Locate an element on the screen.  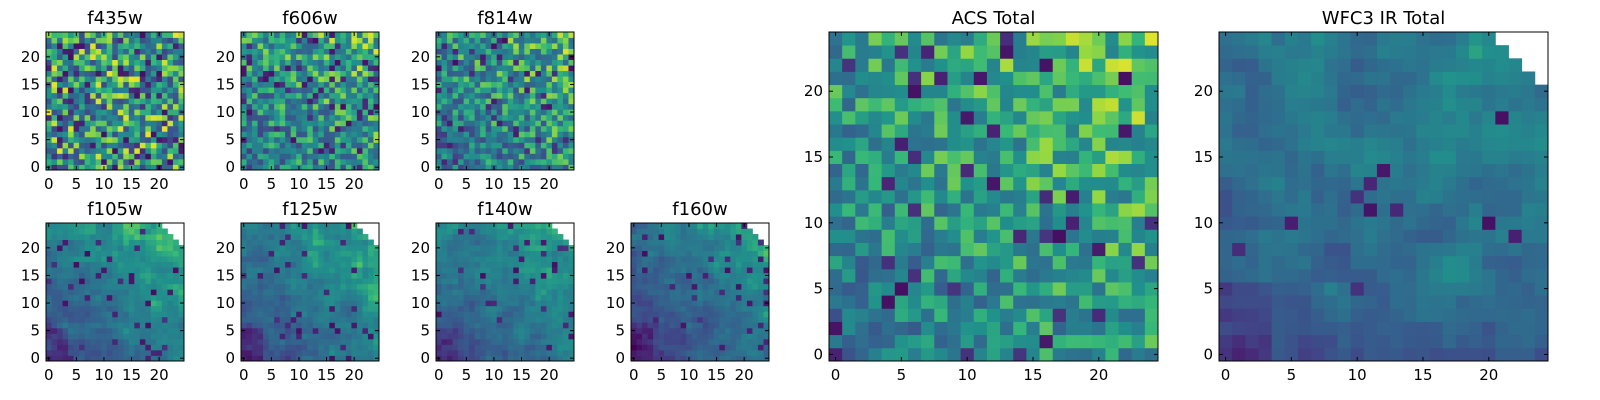
x-tick-label: 5 is located at coordinates (467, 375).